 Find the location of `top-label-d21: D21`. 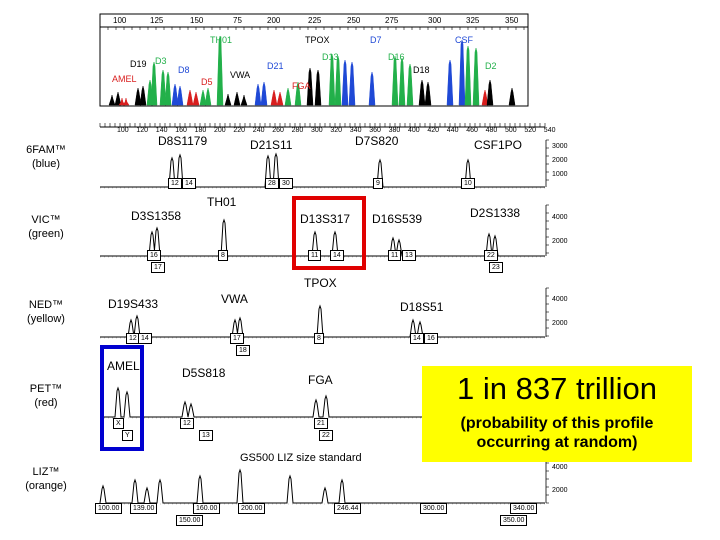

top-label-d21: D21 is located at coordinates (275, 66).